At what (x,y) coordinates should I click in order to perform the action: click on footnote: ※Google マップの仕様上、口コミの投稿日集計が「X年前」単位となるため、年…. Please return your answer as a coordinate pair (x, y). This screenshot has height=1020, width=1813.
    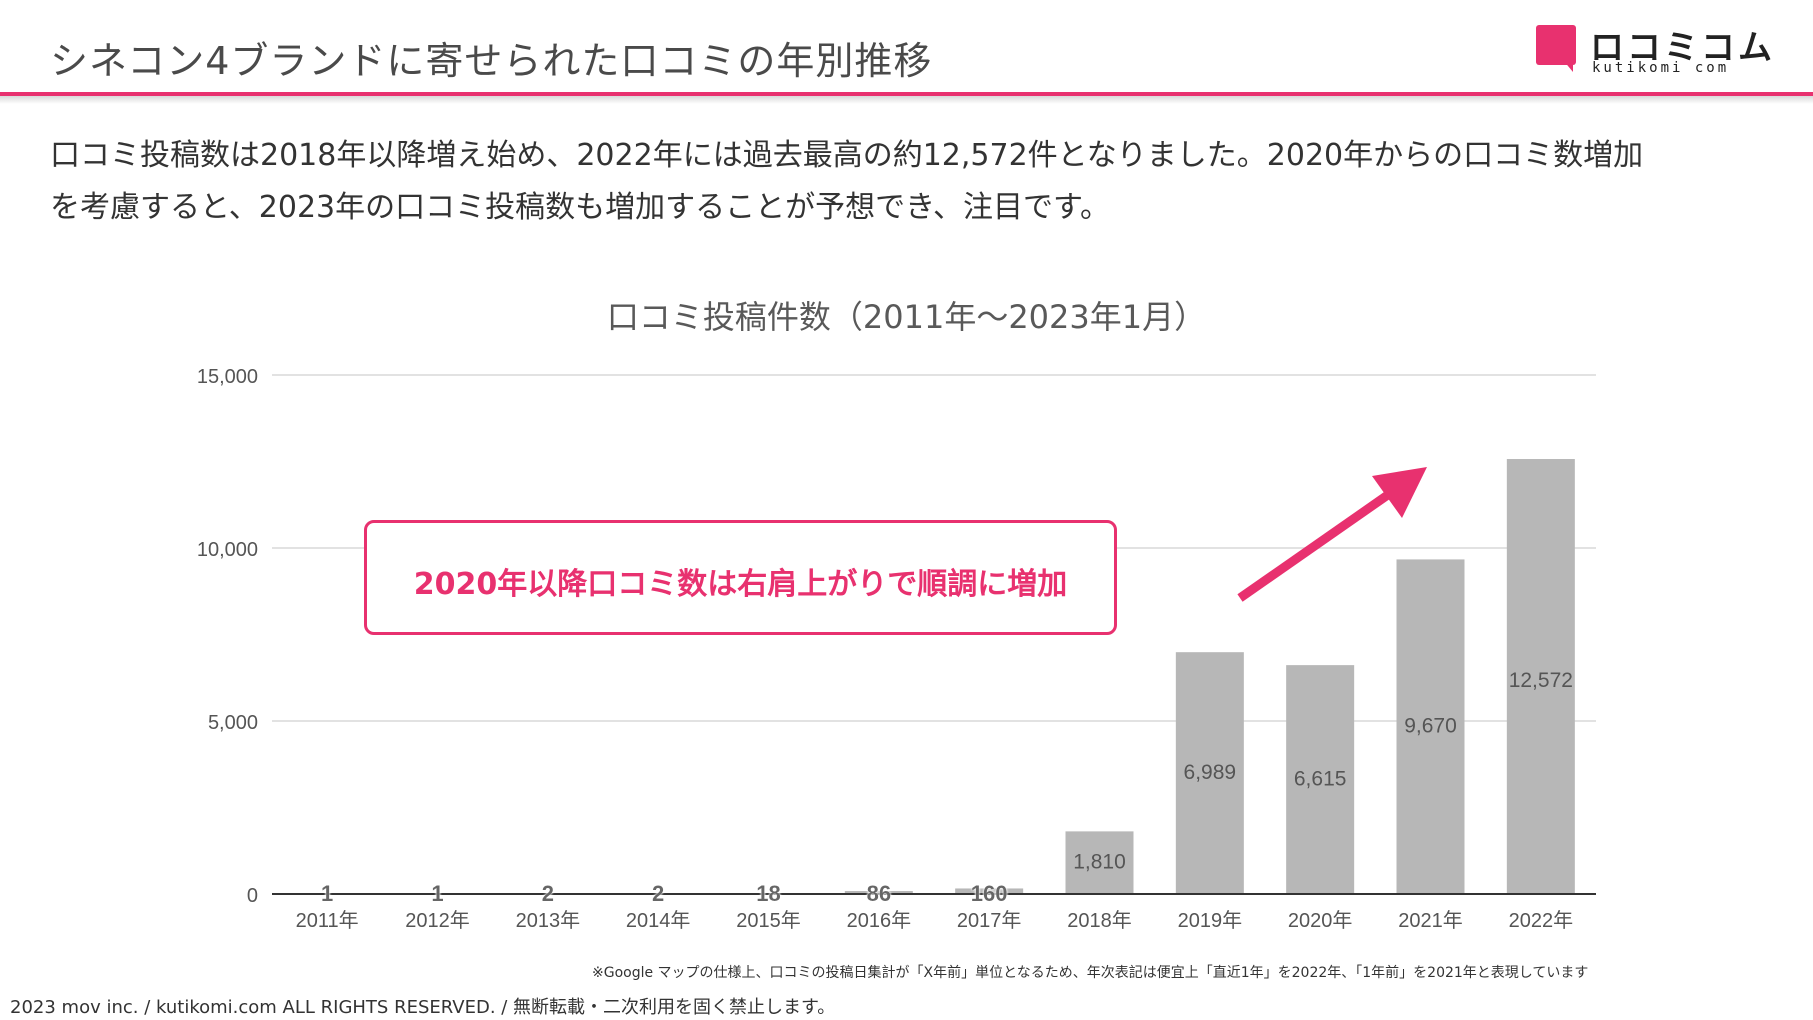
    Looking at the image, I should click on (1090, 973).